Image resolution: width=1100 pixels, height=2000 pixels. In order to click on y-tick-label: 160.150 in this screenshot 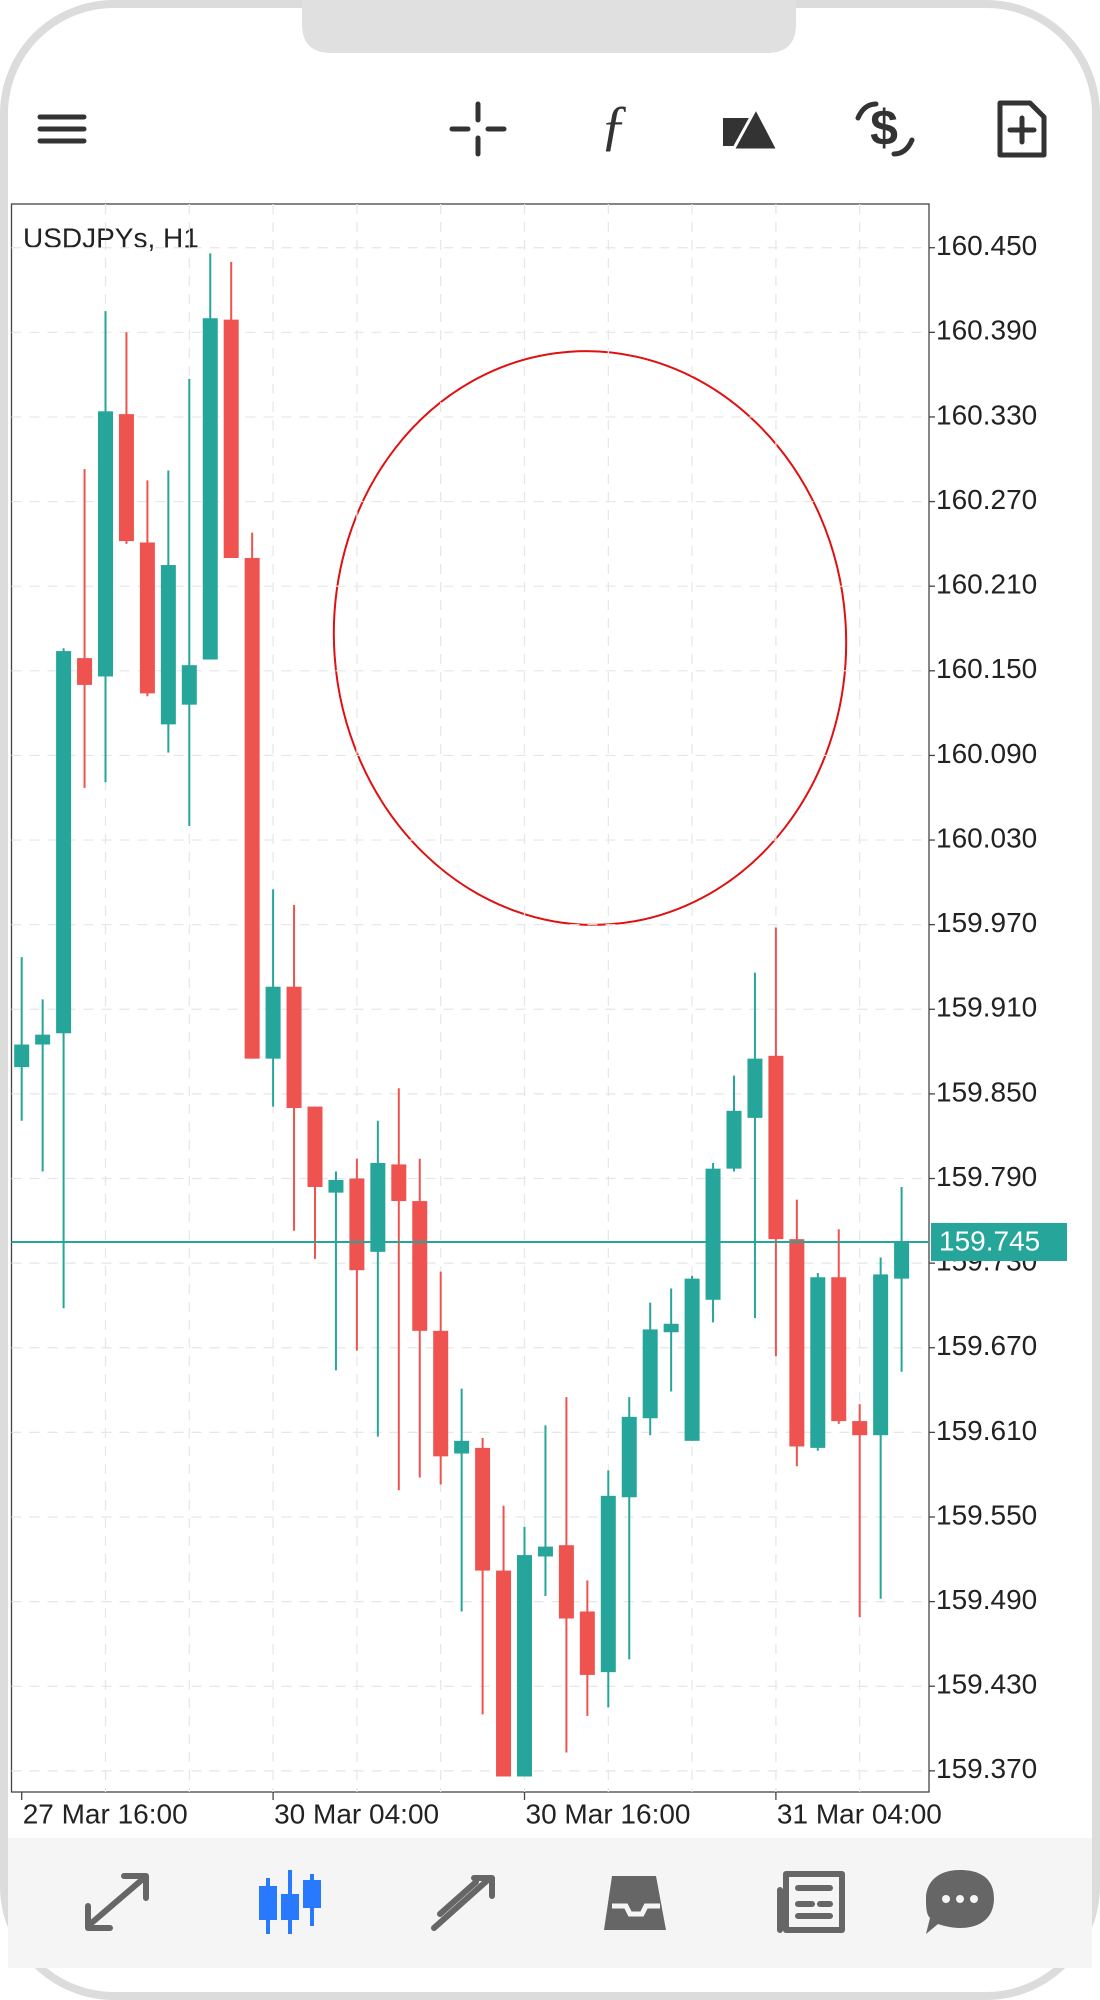, I will do `click(986, 668)`.